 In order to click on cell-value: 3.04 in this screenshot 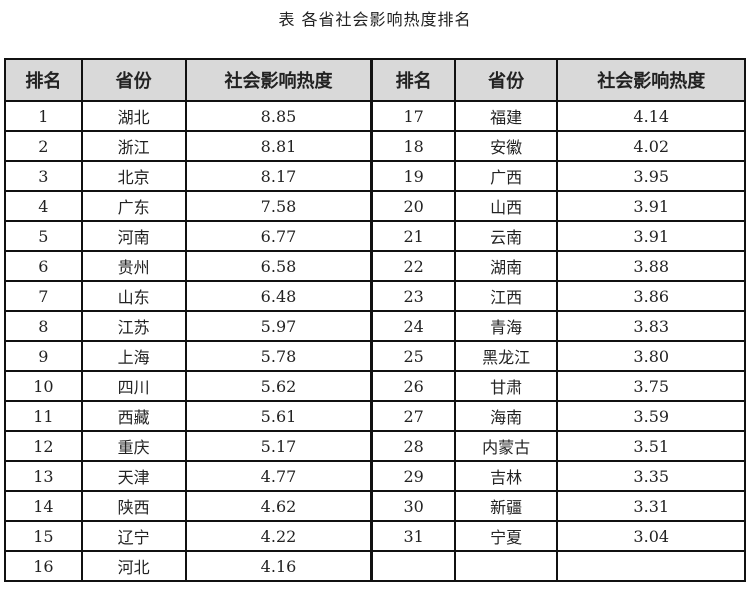, I will do `click(651, 536)`.